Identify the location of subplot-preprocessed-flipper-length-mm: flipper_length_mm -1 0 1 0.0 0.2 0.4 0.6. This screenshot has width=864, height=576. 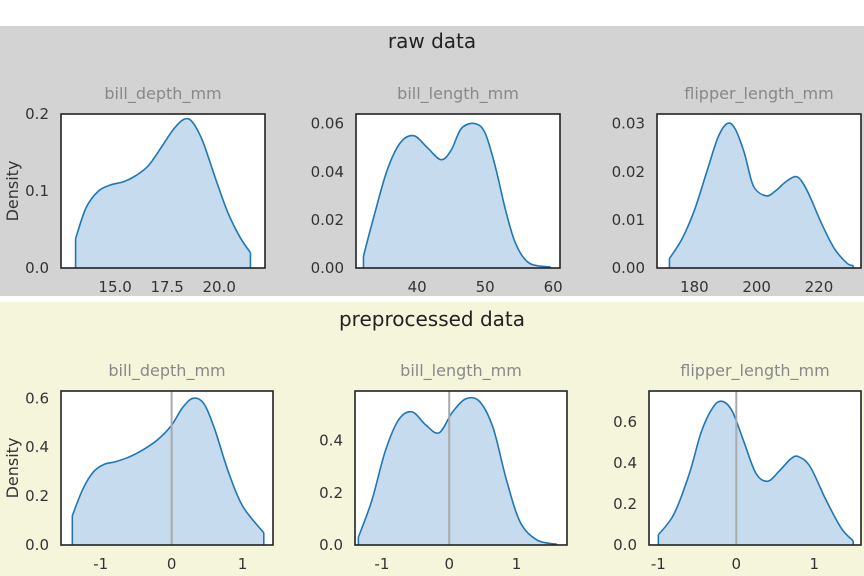
(737, 467).